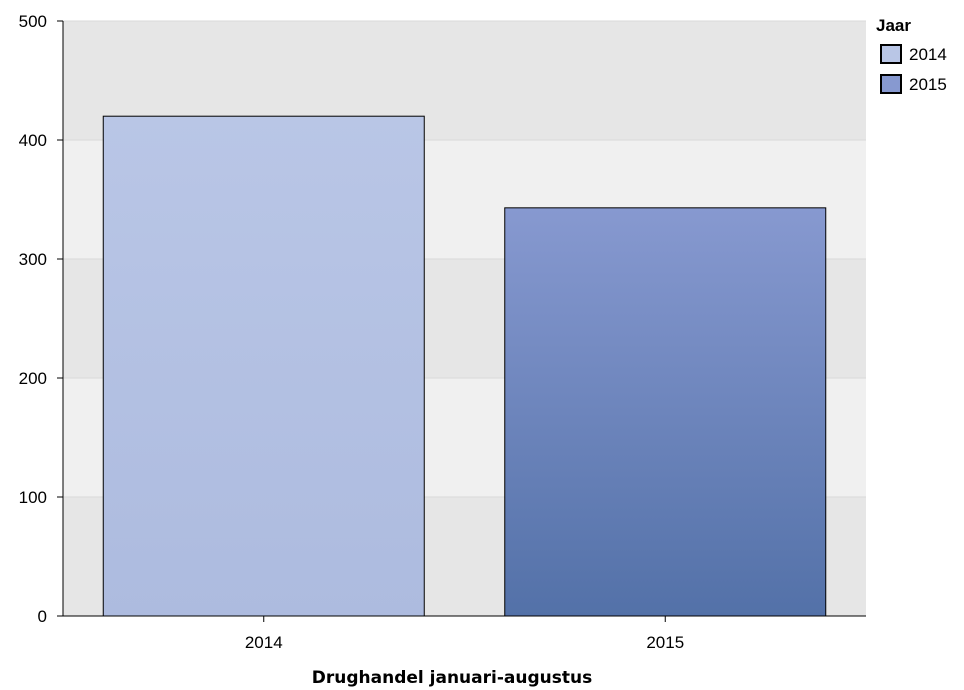  What do you see at coordinates (893, 25) in the screenshot?
I see `legend-title: Jaar` at bounding box center [893, 25].